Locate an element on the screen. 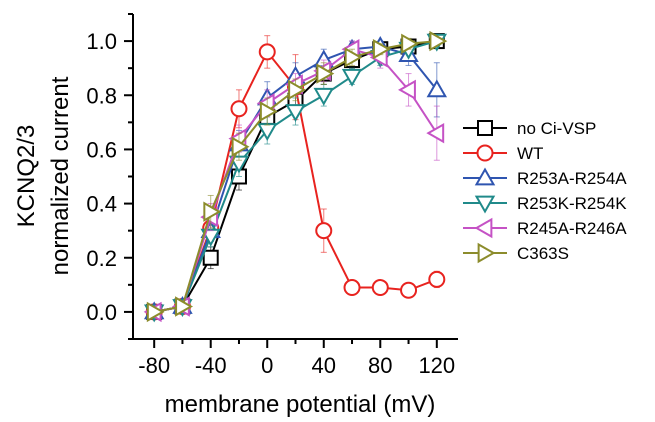  legend-item: R245A-R246A is located at coordinates (545, 228).